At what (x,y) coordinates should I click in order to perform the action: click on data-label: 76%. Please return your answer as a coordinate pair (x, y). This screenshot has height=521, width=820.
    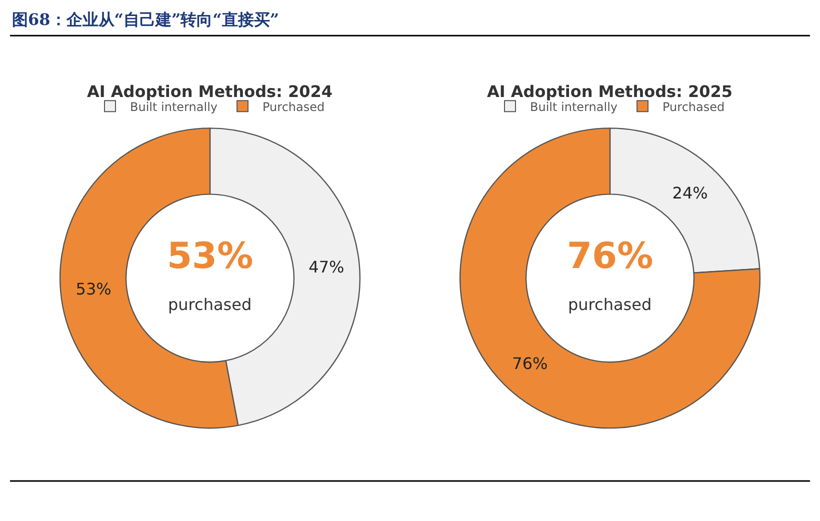
    Looking at the image, I should click on (530, 363).